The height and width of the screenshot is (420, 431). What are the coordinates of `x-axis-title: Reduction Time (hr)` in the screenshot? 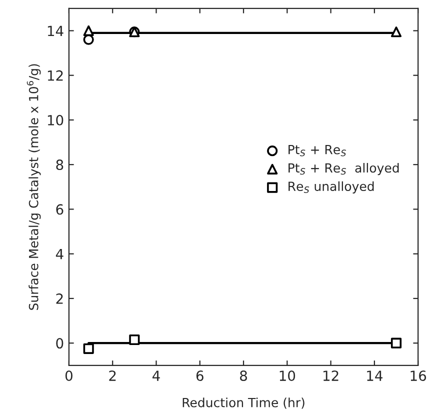 It's located at (243, 403).